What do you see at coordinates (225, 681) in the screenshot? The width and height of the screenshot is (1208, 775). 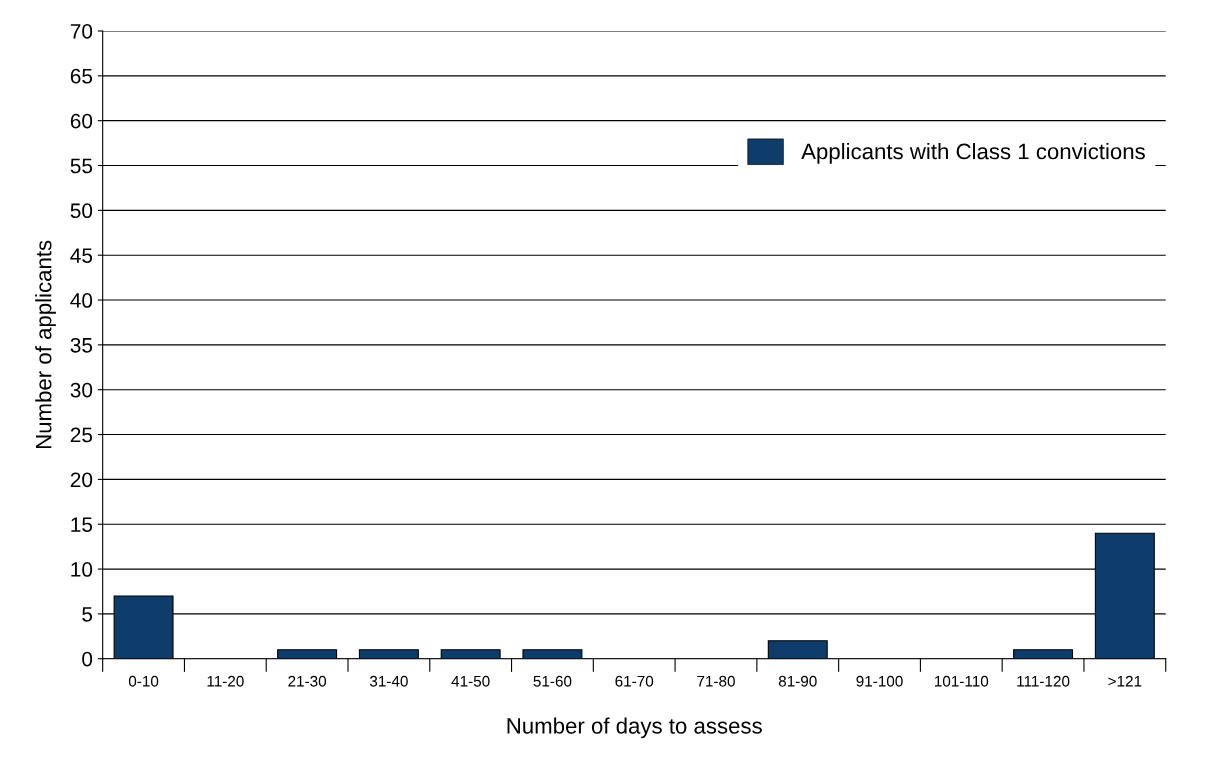 I see `x-tick-label: 11-20` at bounding box center [225, 681].